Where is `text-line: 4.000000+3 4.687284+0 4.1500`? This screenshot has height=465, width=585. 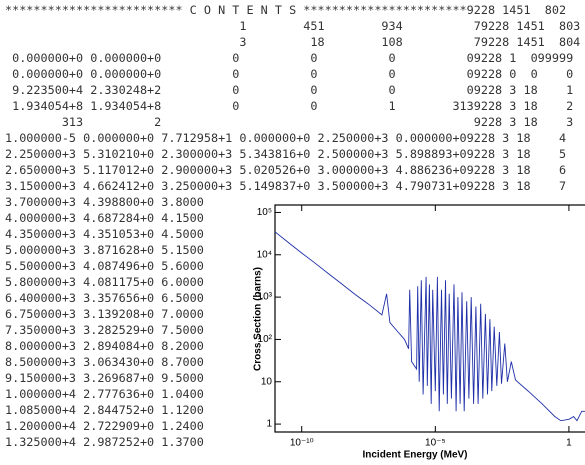
text-line: 4.000000+3 4.687284+0 4.1500 is located at coordinates (104, 218).